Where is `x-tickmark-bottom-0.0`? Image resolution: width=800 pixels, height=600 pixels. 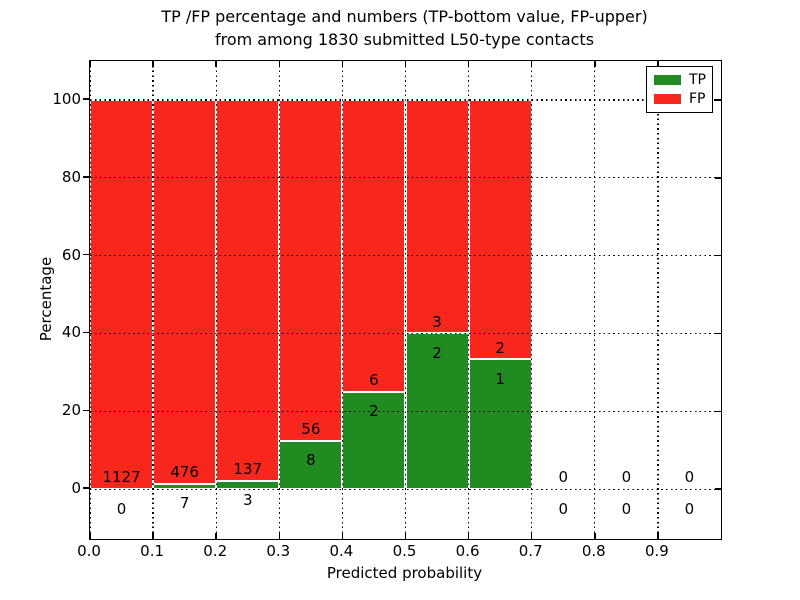
x-tickmark-bottom-0.0 is located at coordinates (90, 536).